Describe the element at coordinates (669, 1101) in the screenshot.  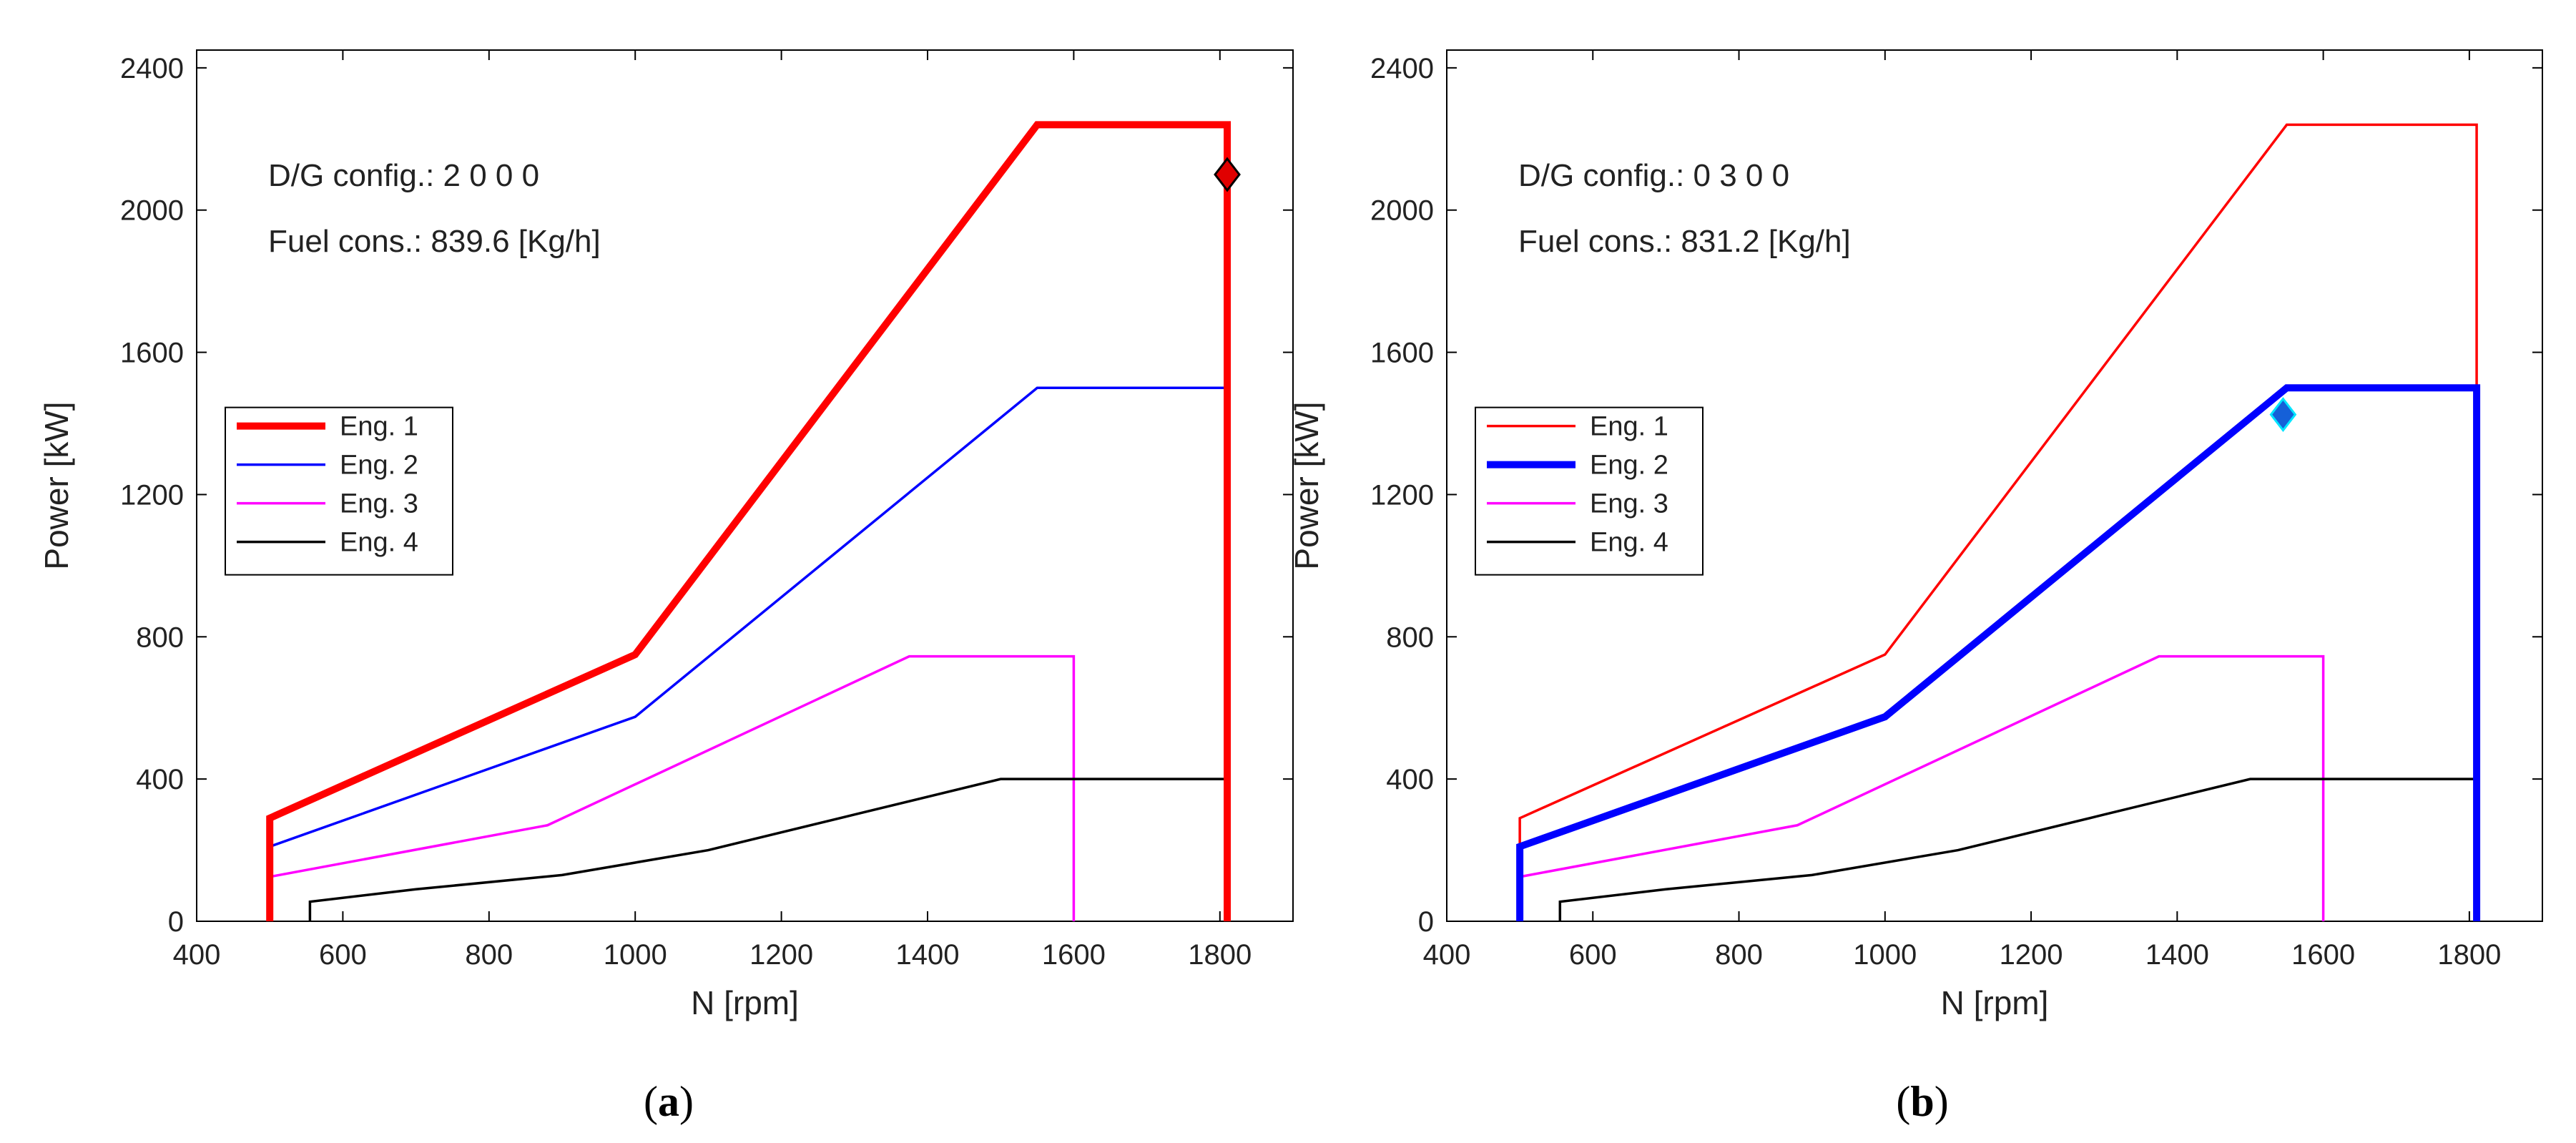
I see `panel-label: (a)` at that location.